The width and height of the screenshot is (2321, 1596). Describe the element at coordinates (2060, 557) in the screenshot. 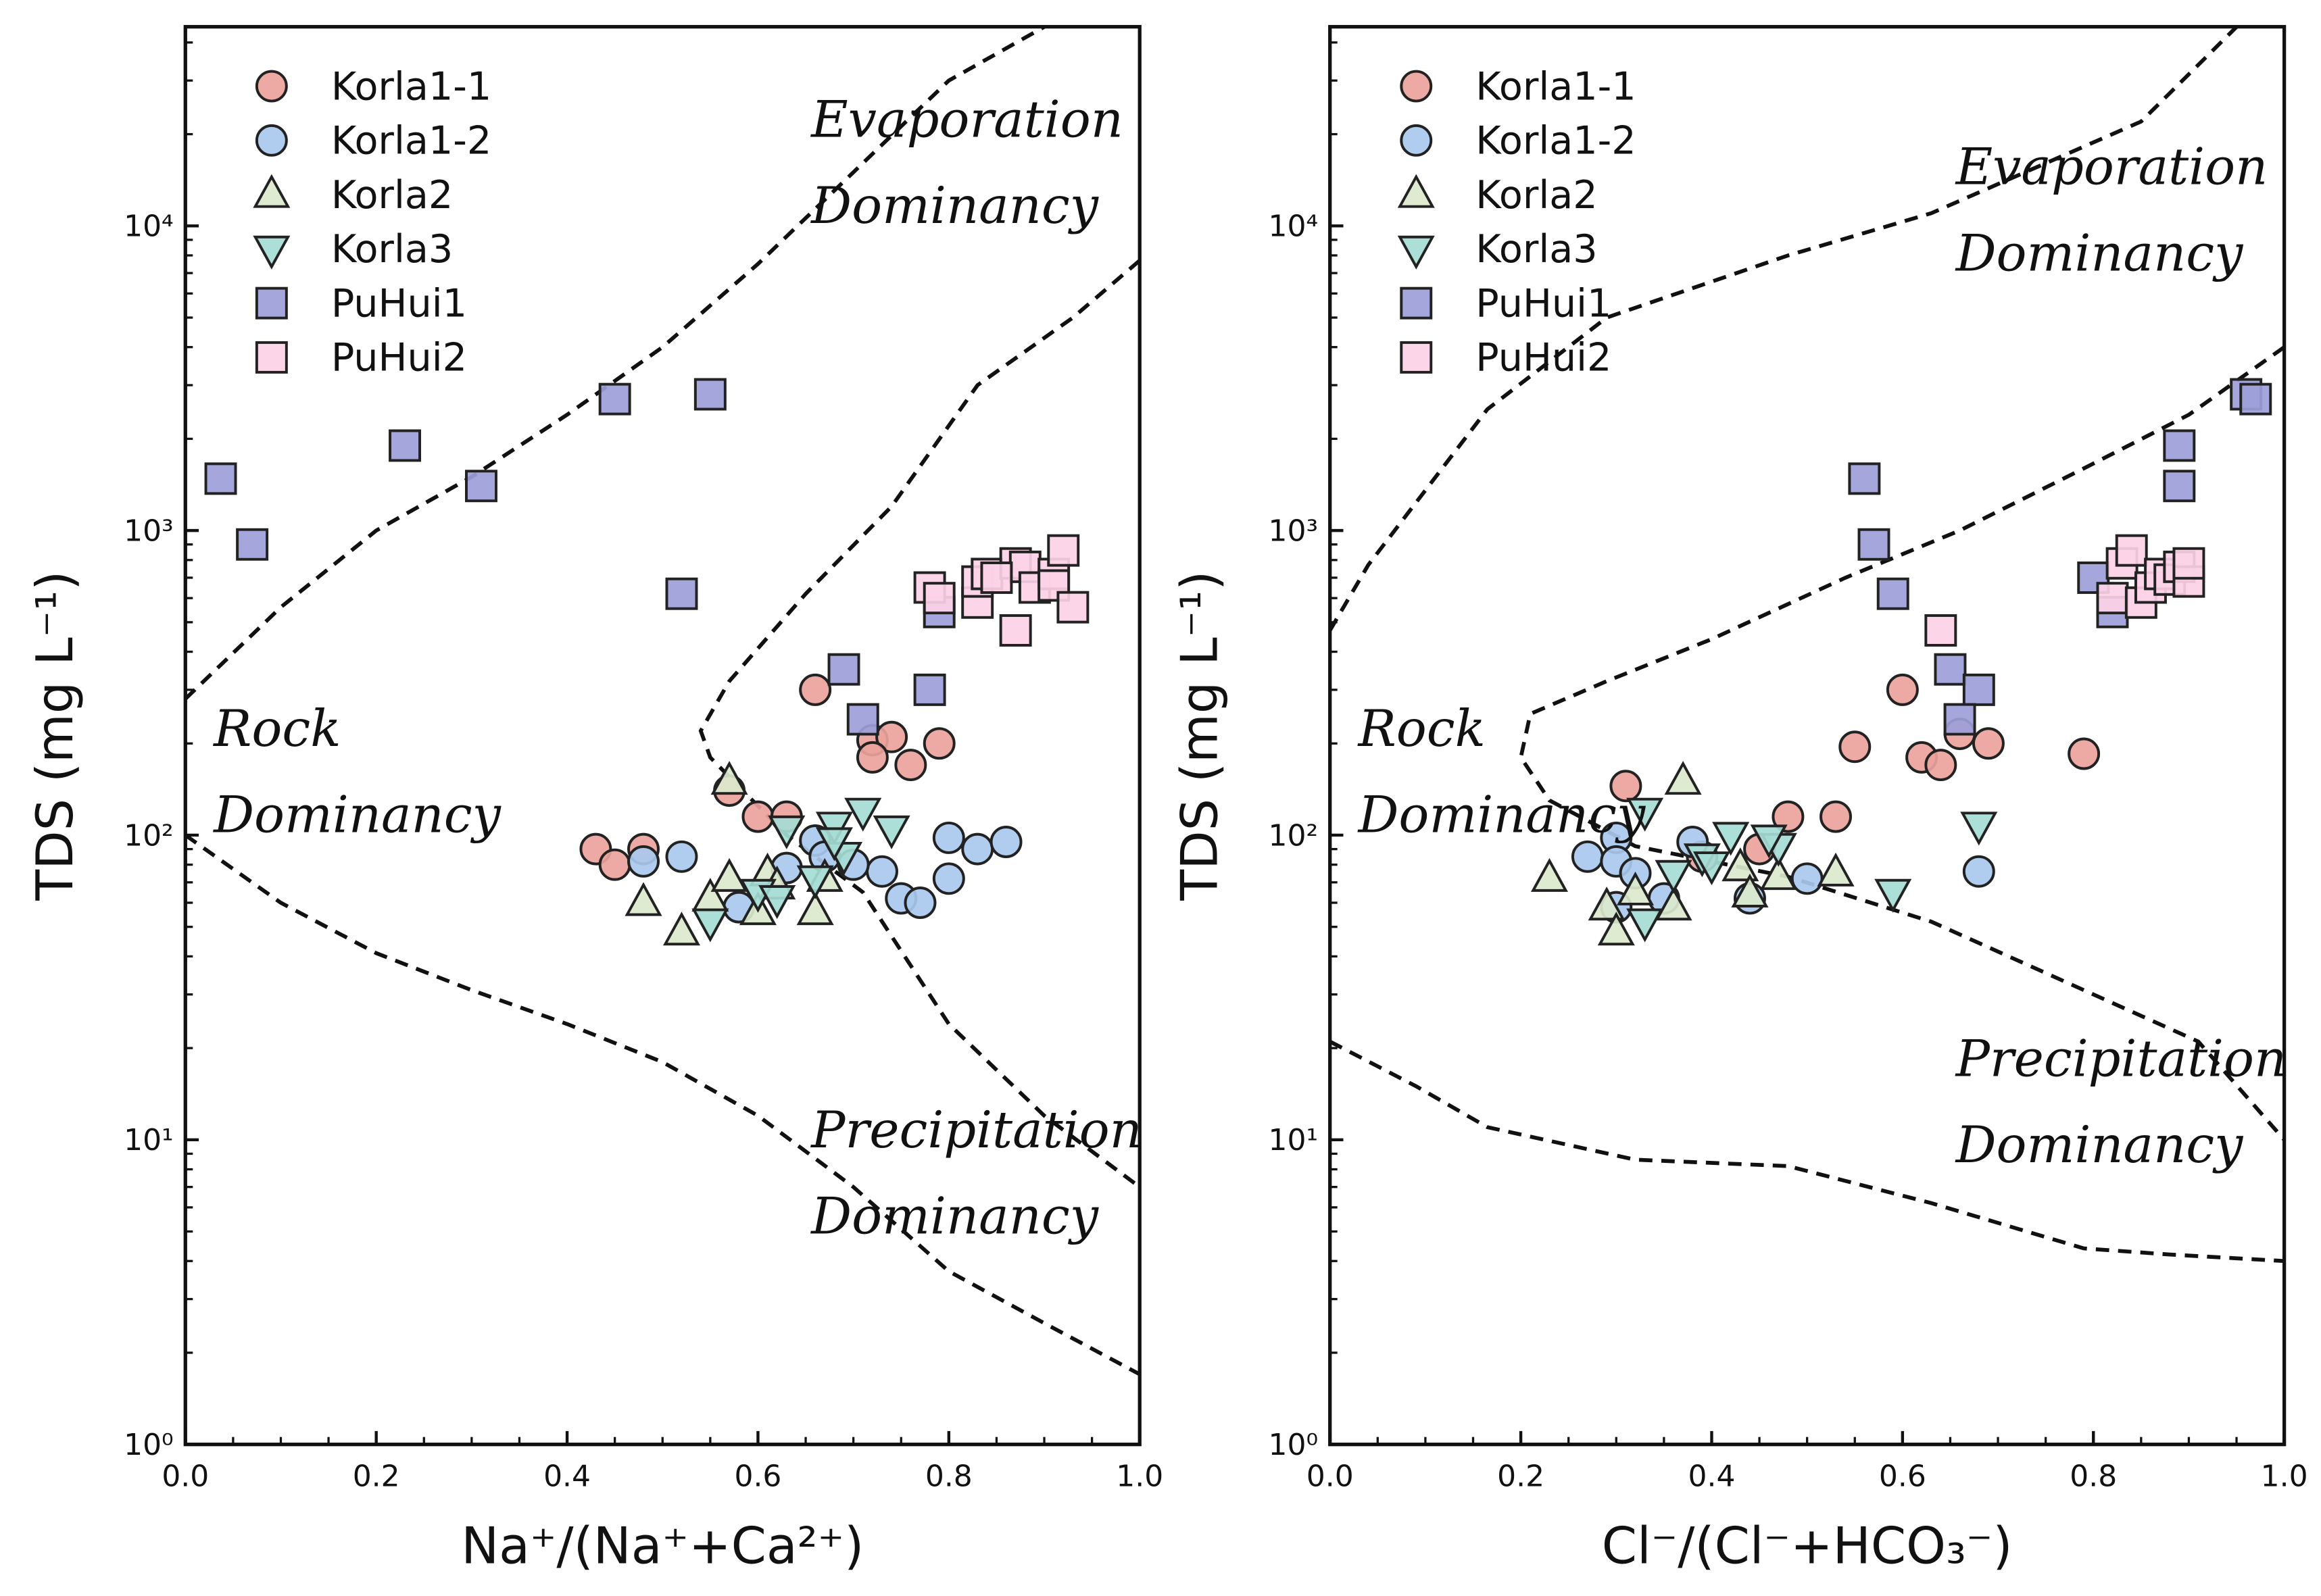

I see `series-PuHui1` at that location.